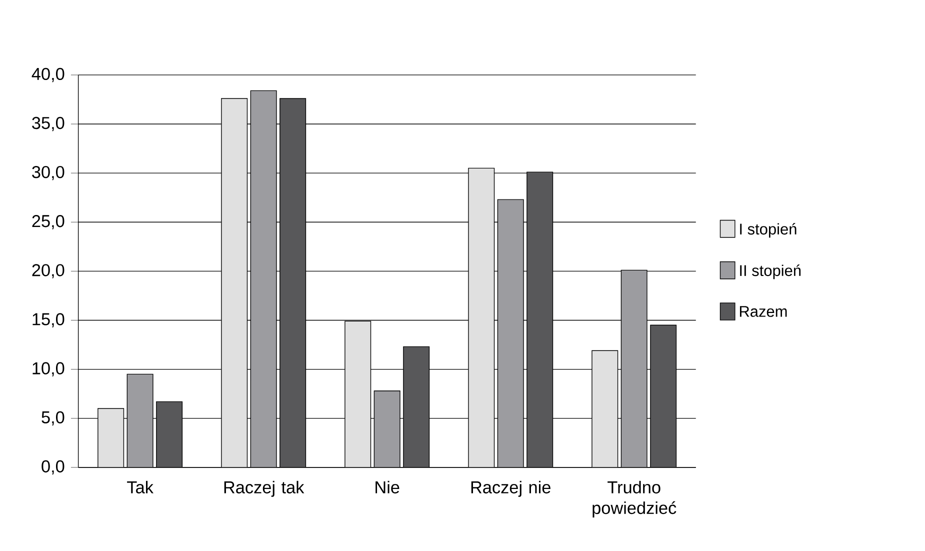 This screenshot has height=551, width=925. What do you see at coordinates (48, 271) in the screenshot?
I see `y-tick-label: 20,0` at bounding box center [48, 271].